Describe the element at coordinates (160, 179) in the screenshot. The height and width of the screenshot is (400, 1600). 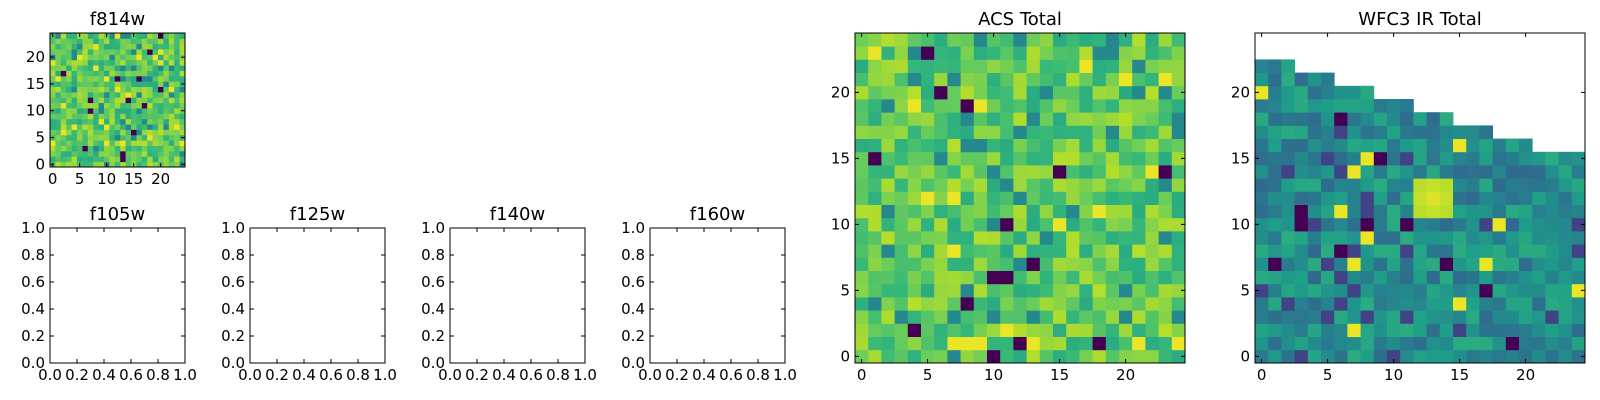
I see `x-tick-label: 20` at that location.